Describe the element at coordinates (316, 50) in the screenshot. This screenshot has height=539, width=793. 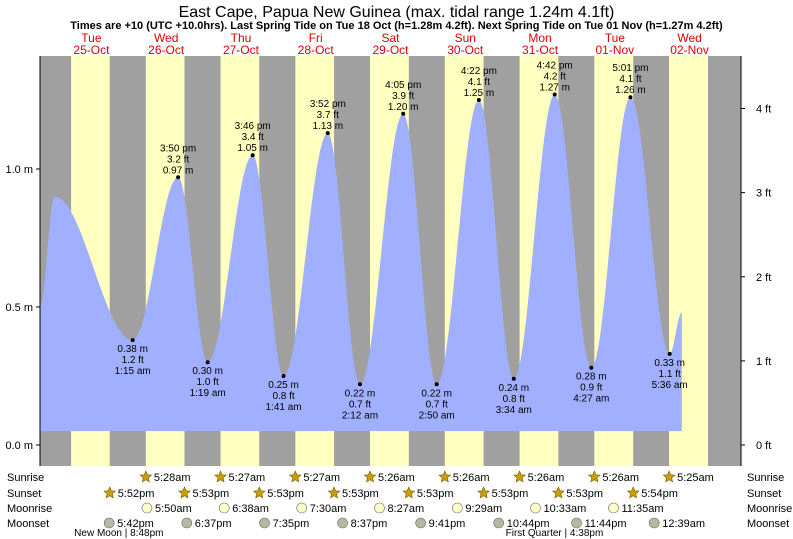
I see `day-date: 28-Oct` at that location.